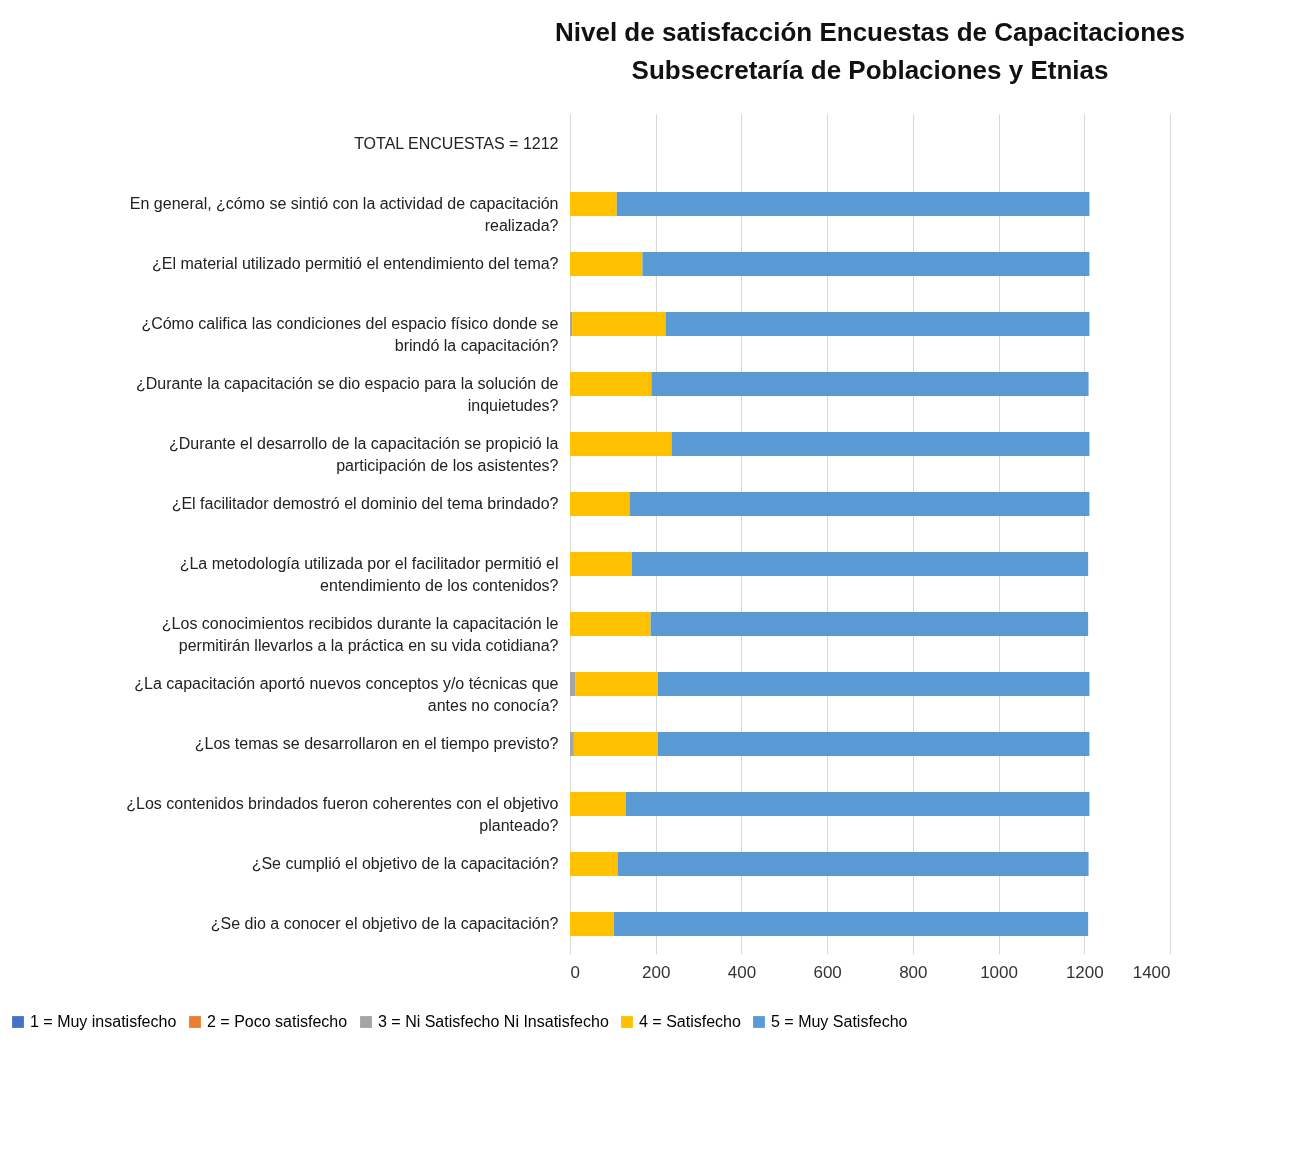 The image size is (1296, 1162). I want to click on x-tick-label: 800, so click(913, 972).